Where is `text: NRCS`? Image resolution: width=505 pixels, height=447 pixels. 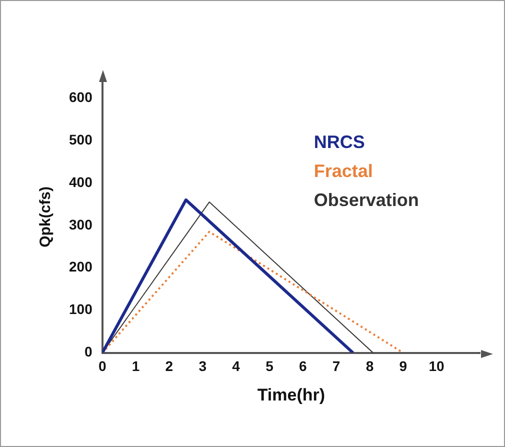
text: NRCS is located at coordinates (339, 142).